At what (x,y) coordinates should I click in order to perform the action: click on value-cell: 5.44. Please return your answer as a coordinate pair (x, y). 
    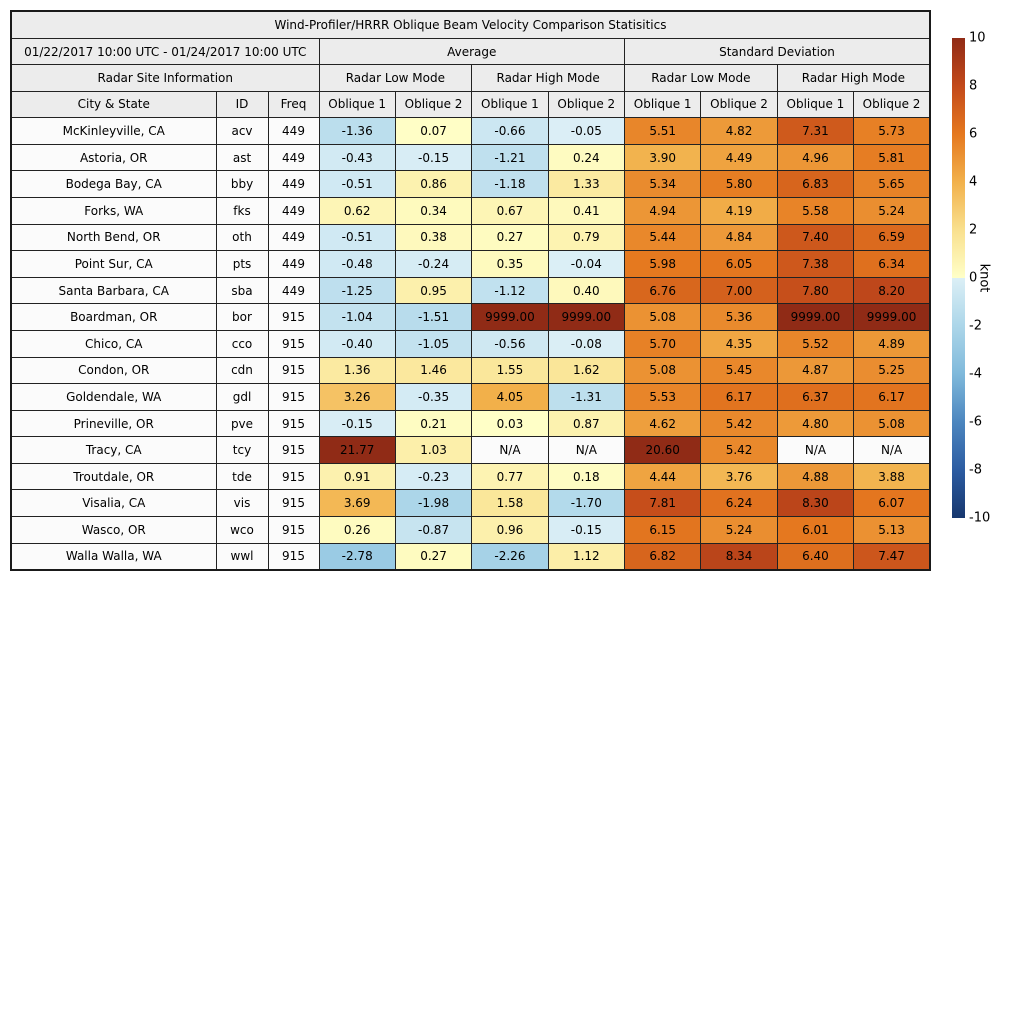
    Looking at the image, I should click on (662, 237).